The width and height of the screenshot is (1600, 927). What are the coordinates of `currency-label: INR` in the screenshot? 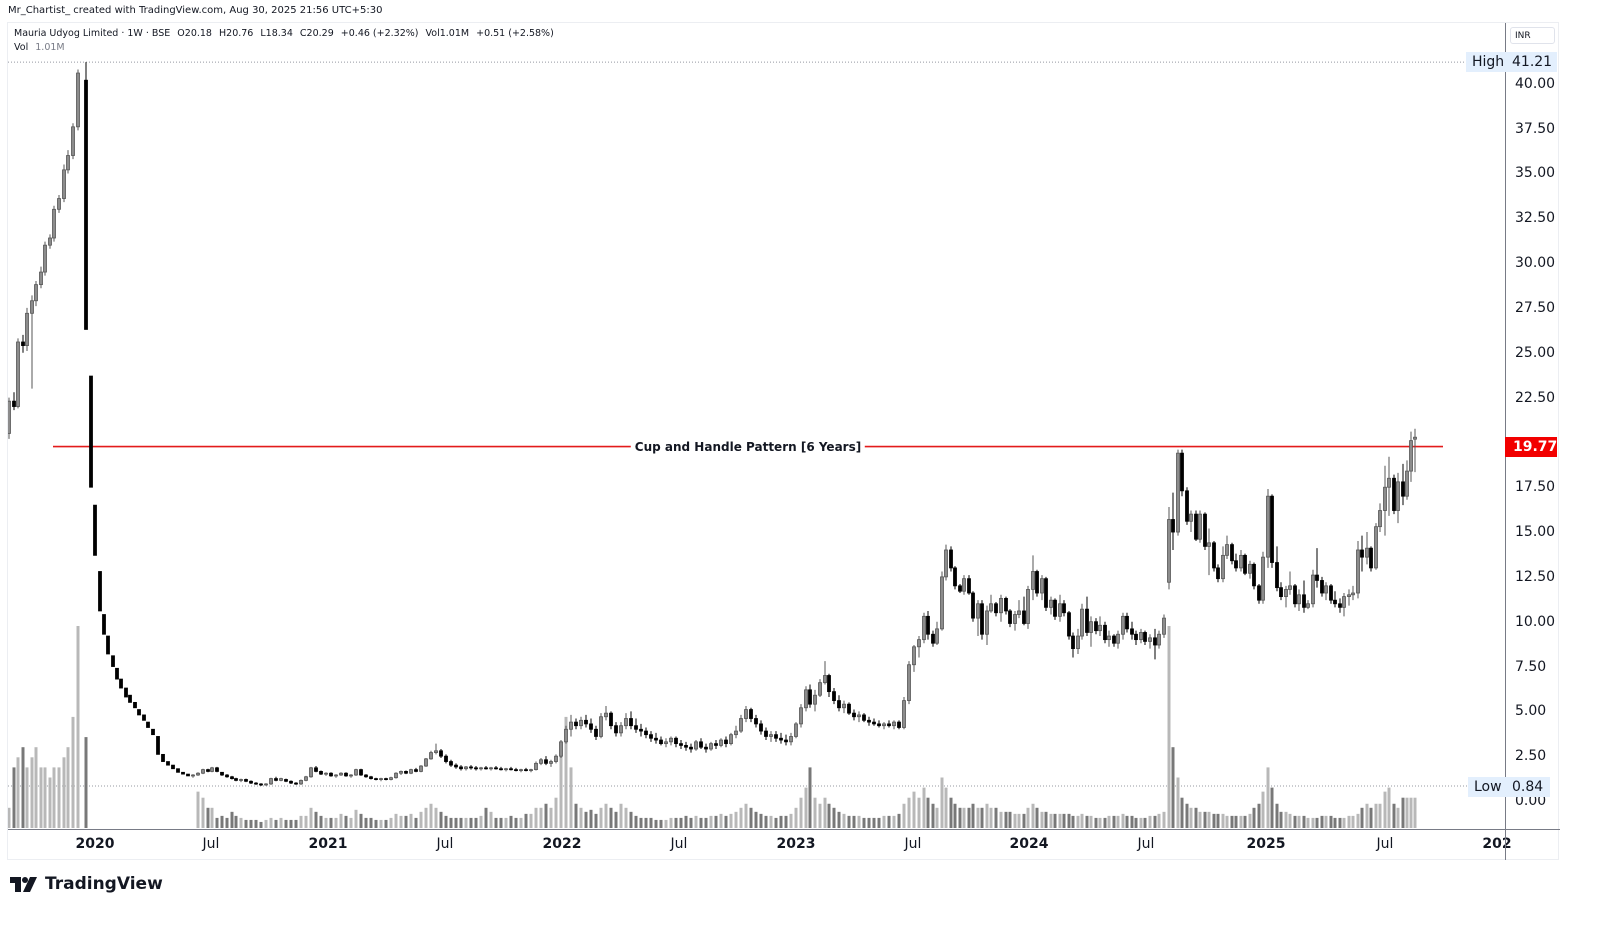 It's located at (1532, 35).